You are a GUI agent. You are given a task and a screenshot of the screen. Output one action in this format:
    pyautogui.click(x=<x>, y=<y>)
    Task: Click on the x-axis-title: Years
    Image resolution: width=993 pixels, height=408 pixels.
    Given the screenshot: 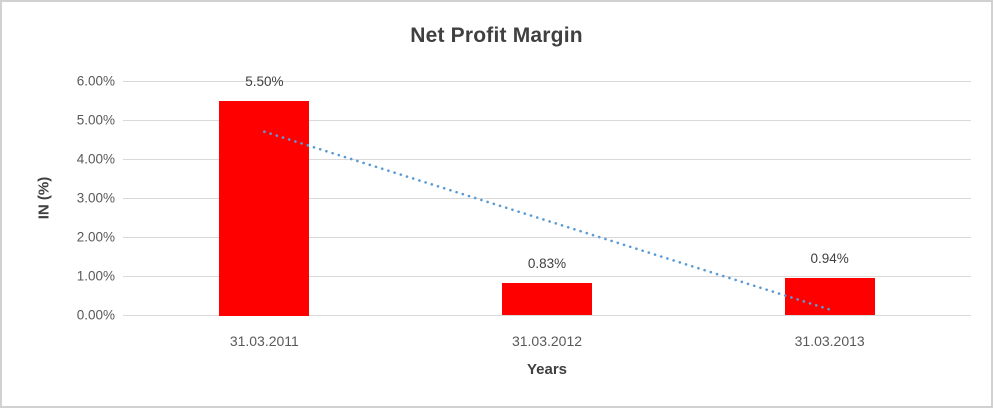 What is the action you would take?
    pyautogui.click(x=547, y=369)
    